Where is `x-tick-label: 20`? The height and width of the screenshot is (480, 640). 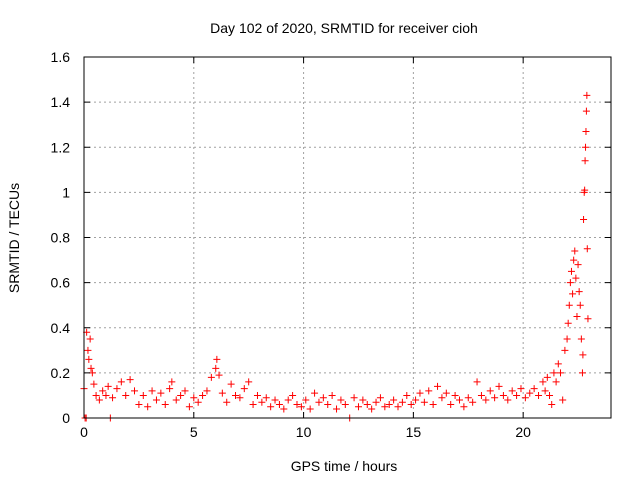
x-tick-label: 20 is located at coordinates (523, 432).